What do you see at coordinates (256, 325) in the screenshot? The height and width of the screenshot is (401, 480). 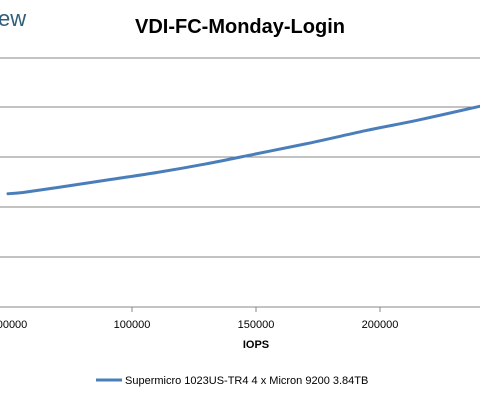 I see `x-tick-label: 150000` at bounding box center [256, 325].